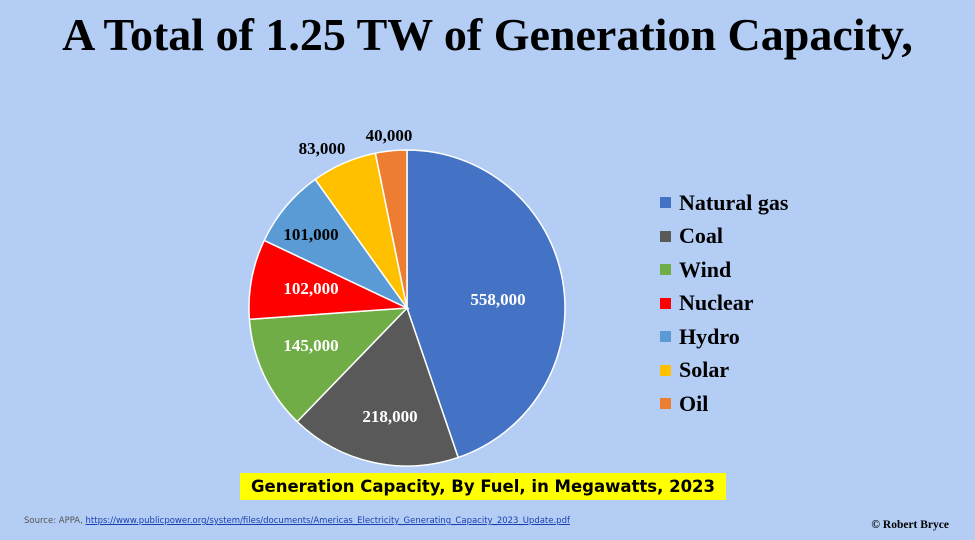  What do you see at coordinates (716, 303) in the screenshot?
I see `legend-label: Nuclear` at bounding box center [716, 303].